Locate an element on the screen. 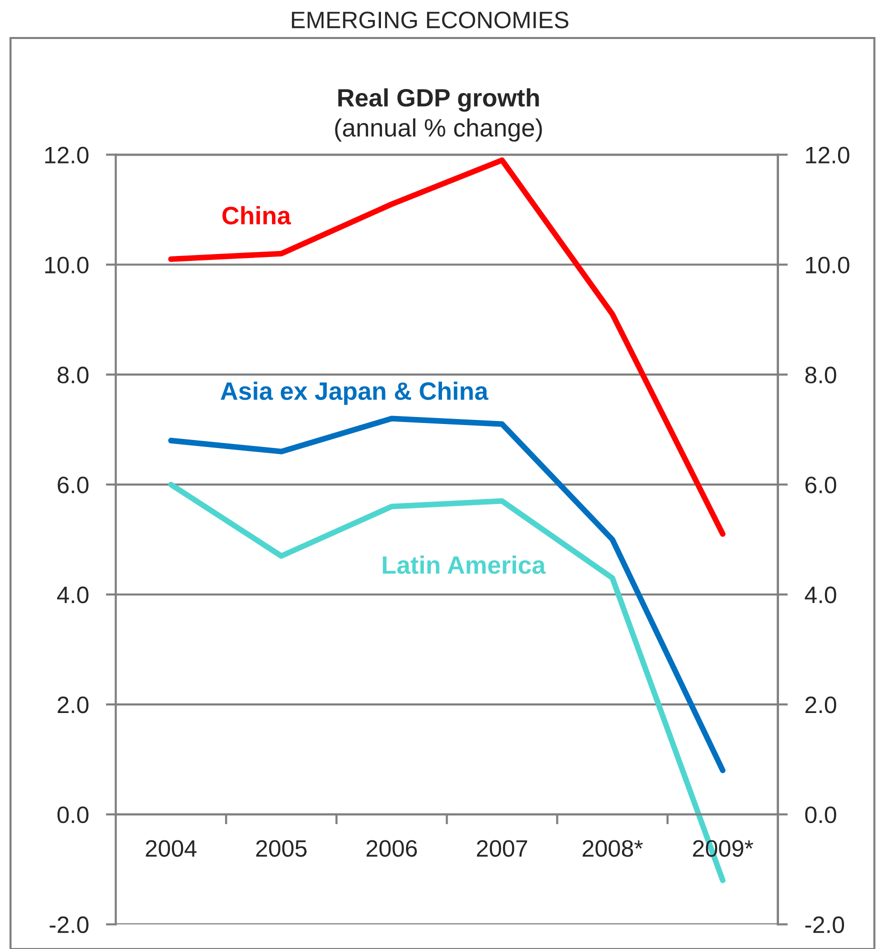 The image size is (877, 949). chart-subtitle: (annual % change) is located at coordinates (438, 130).